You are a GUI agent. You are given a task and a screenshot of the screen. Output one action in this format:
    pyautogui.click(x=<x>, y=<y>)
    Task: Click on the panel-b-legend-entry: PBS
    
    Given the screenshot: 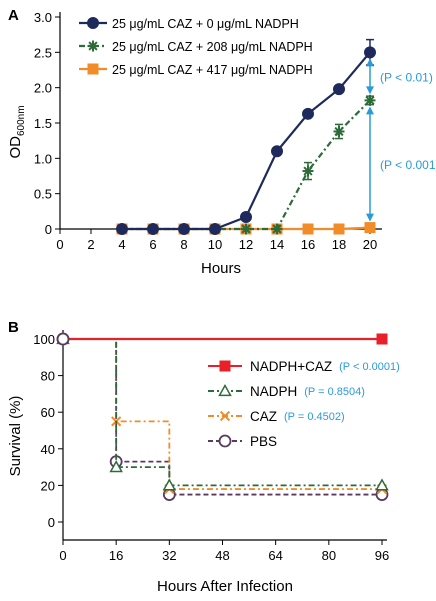 What is the action you would take?
    pyautogui.click(x=242, y=441)
    